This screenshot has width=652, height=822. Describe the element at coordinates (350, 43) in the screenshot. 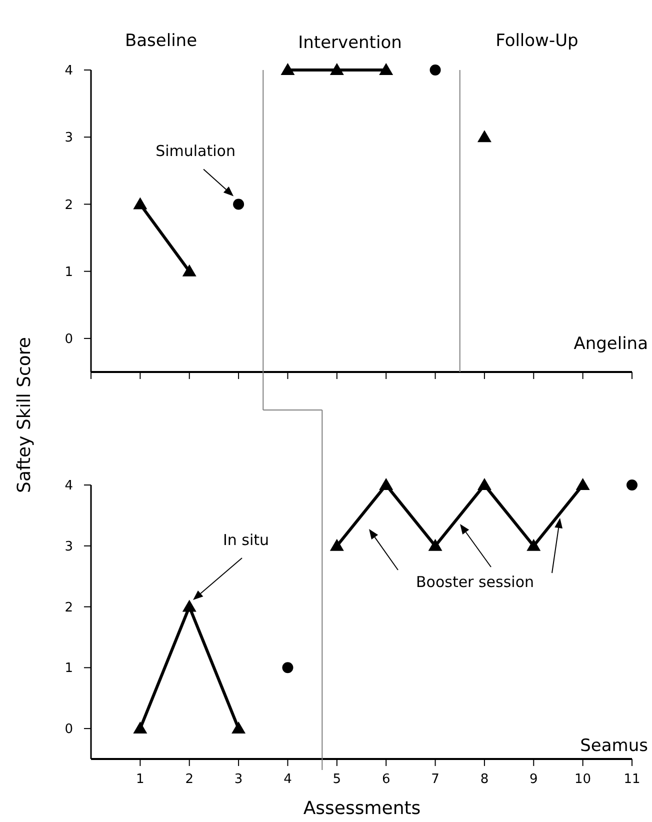

I see `text: Intervention` at that location.